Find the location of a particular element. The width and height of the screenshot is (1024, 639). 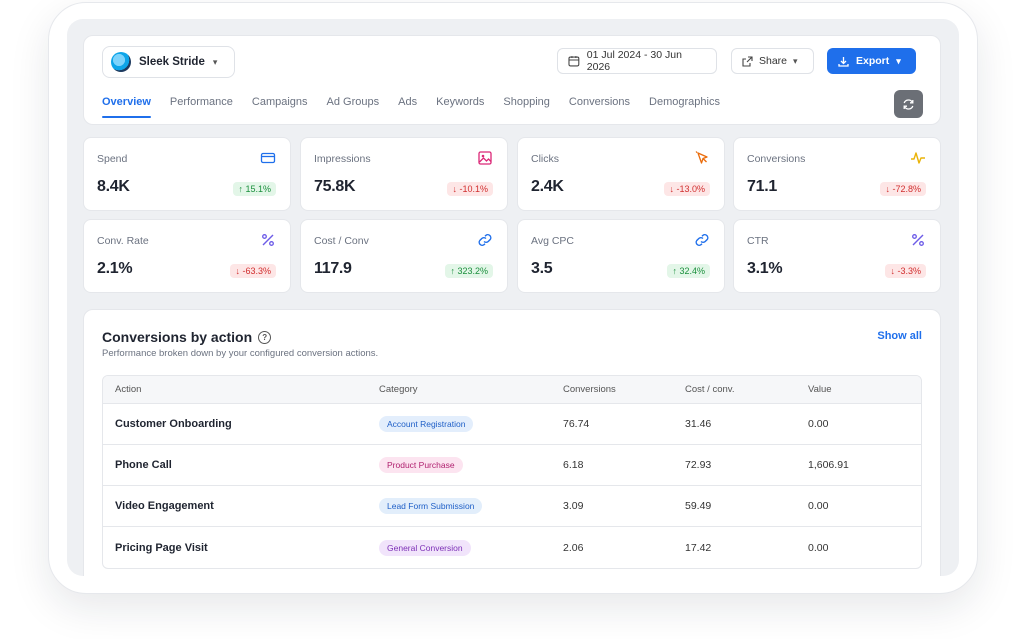

tab-campaigns: Campaigns is located at coordinates (279, 102).